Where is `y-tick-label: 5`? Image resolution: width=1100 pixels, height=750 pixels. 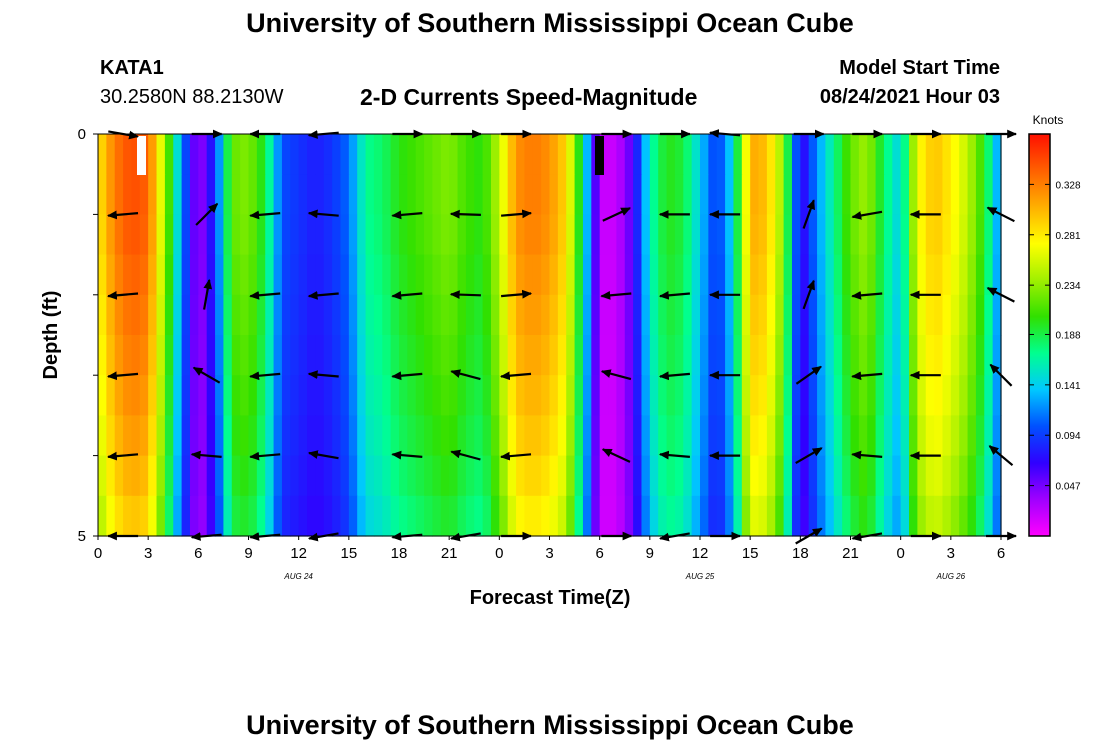 y-tick-label: 5 is located at coordinates (82, 536).